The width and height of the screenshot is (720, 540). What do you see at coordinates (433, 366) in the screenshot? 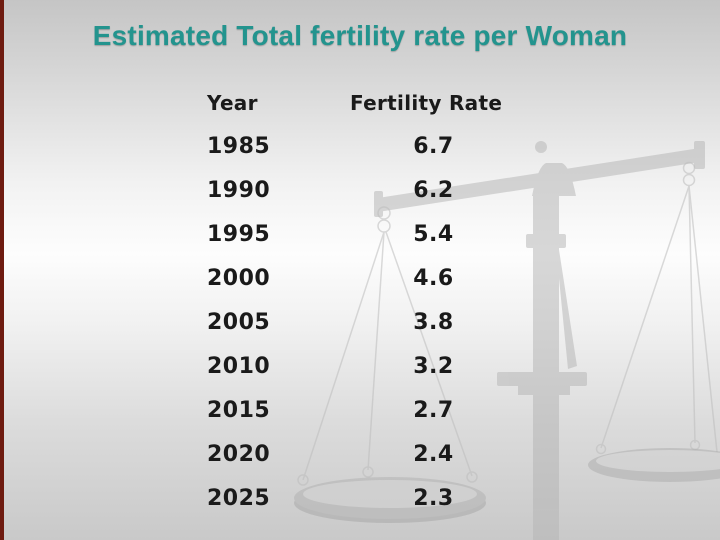
I see `rate-cell: 3.2` at bounding box center [433, 366].